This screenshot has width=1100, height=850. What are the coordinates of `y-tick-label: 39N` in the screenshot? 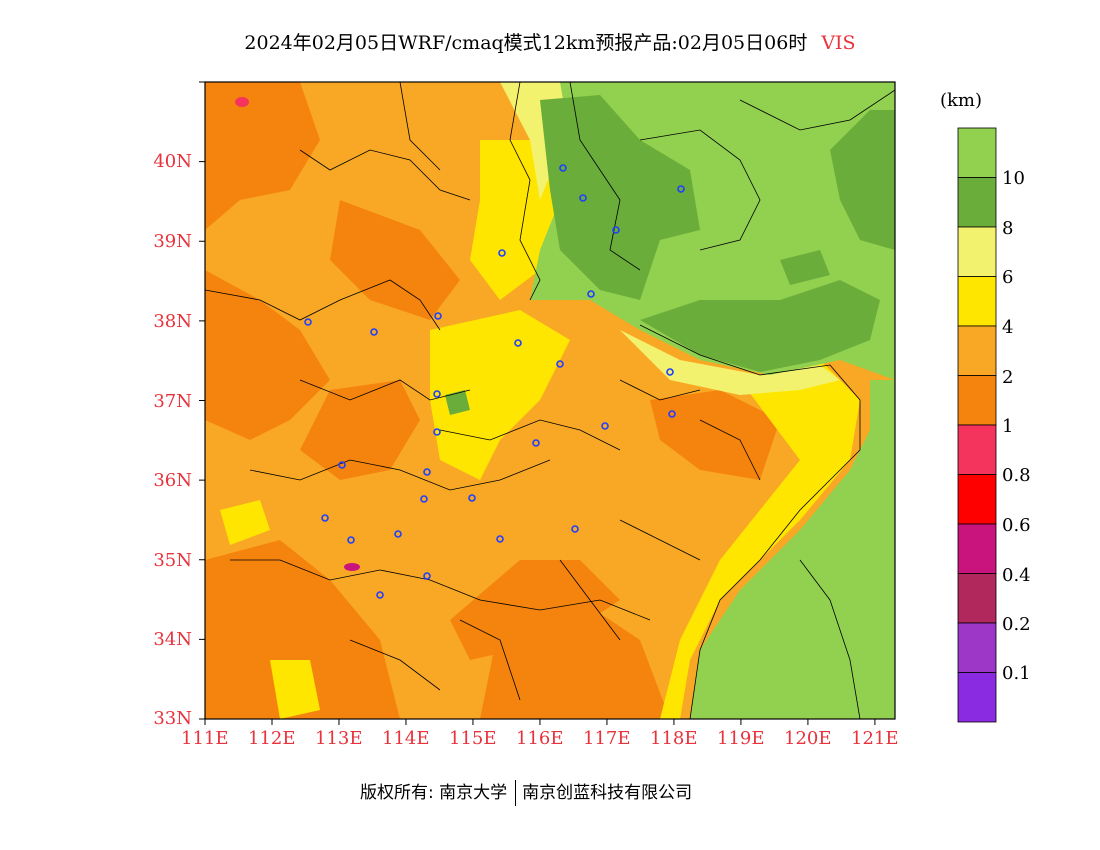 It's located at (172, 241).